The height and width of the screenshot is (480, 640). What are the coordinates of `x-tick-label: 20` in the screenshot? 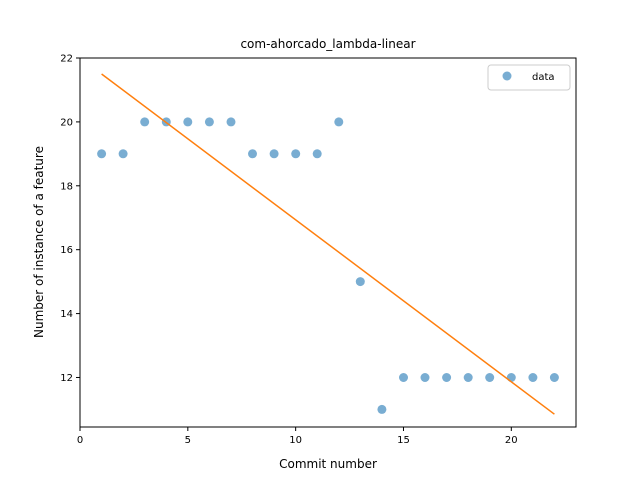 It's located at (511, 440).